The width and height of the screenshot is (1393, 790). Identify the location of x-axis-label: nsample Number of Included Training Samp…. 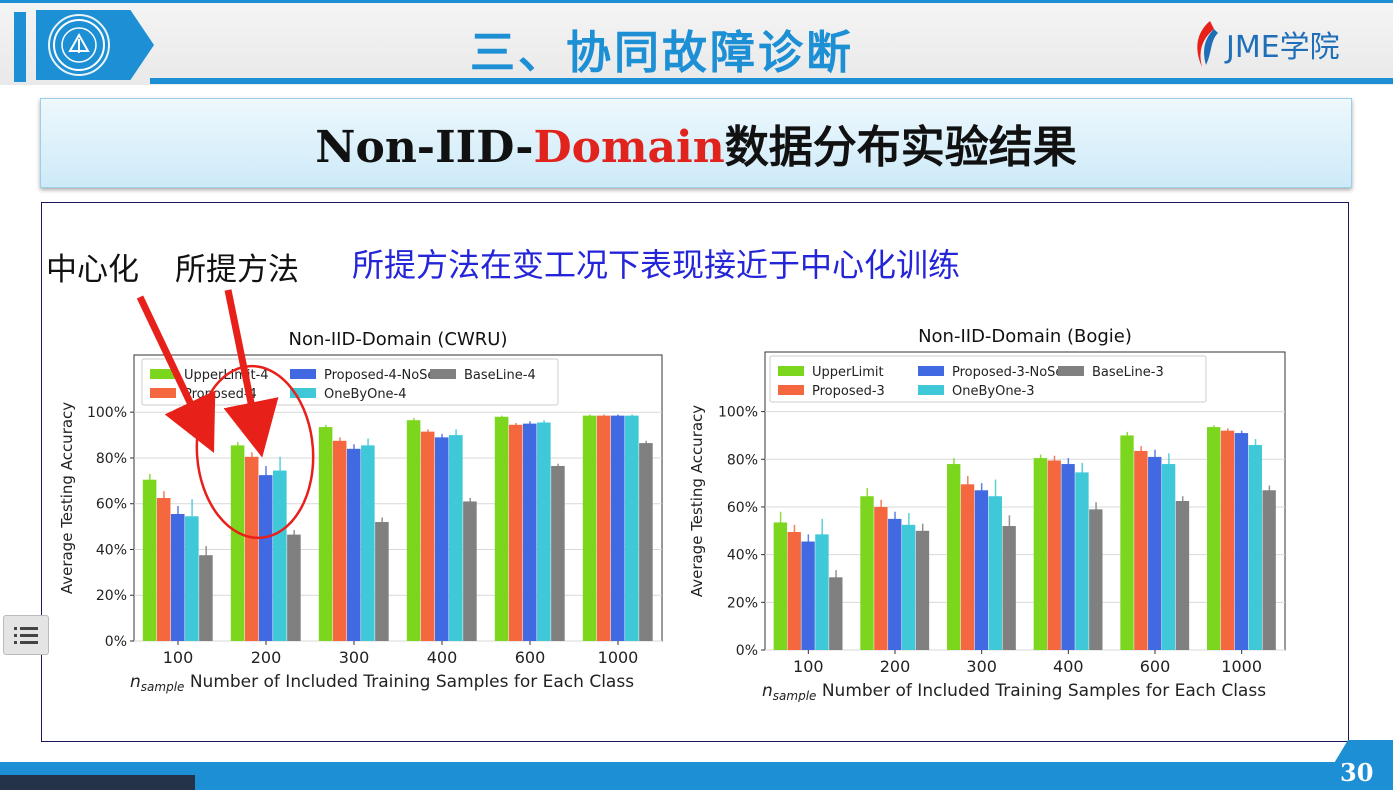
(1014, 691).